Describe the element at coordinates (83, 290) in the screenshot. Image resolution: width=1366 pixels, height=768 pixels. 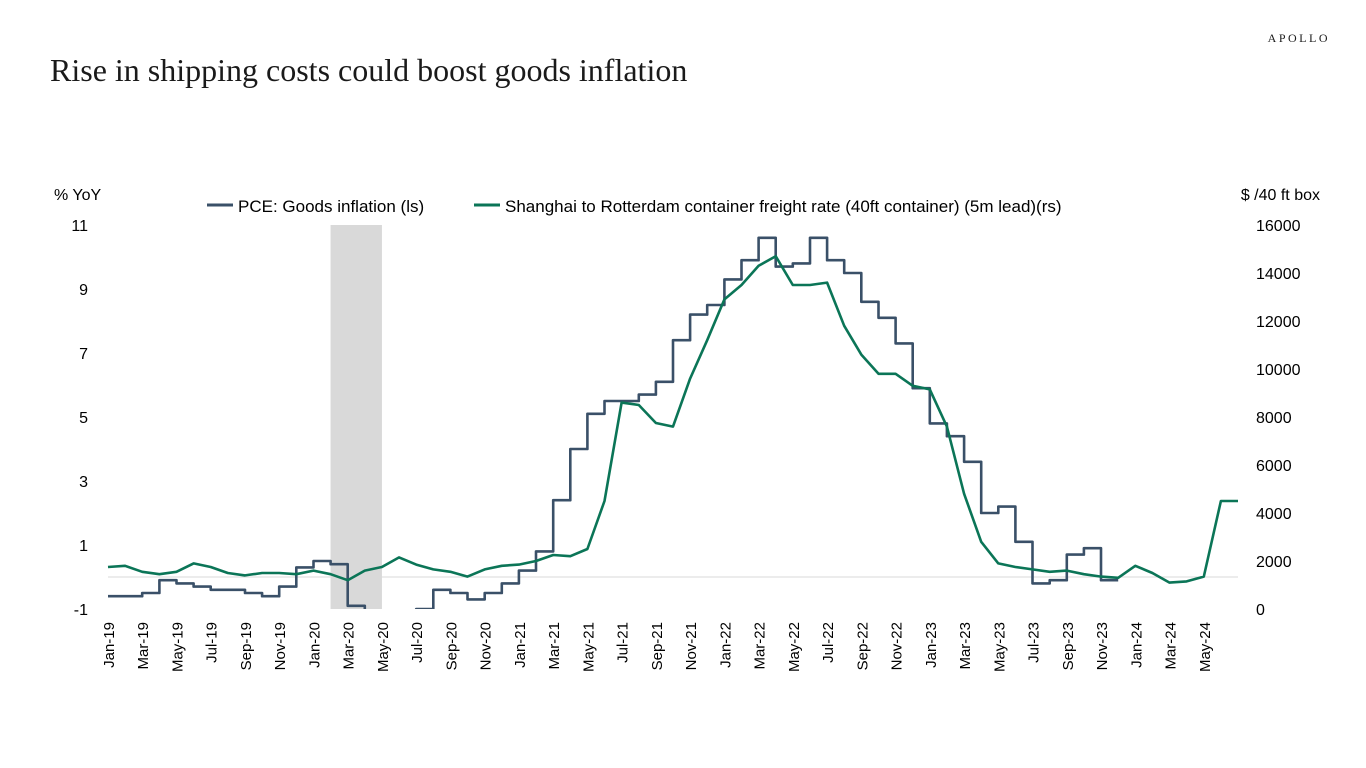
I see `left-tick-label: 9` at that location.